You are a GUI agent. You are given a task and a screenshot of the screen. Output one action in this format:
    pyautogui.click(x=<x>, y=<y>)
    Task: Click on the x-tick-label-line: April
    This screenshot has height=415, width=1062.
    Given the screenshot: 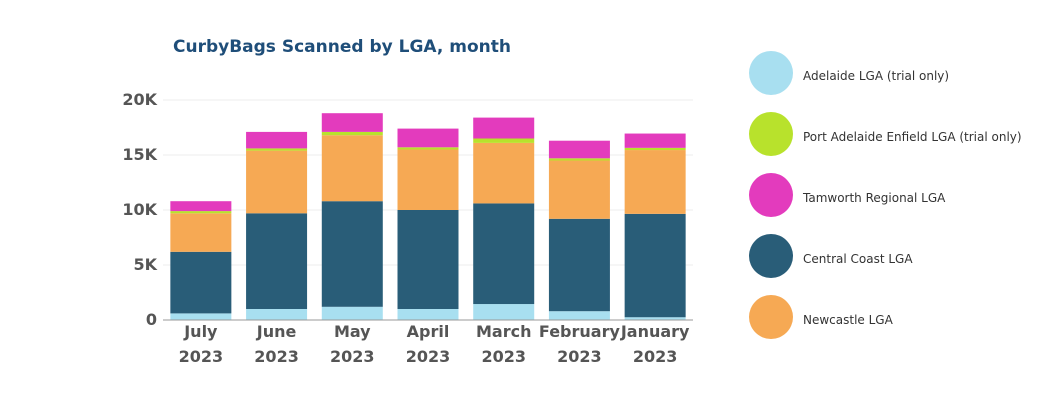 What is the action you would take?
    pyautogui.click(x=428, y=331)
    